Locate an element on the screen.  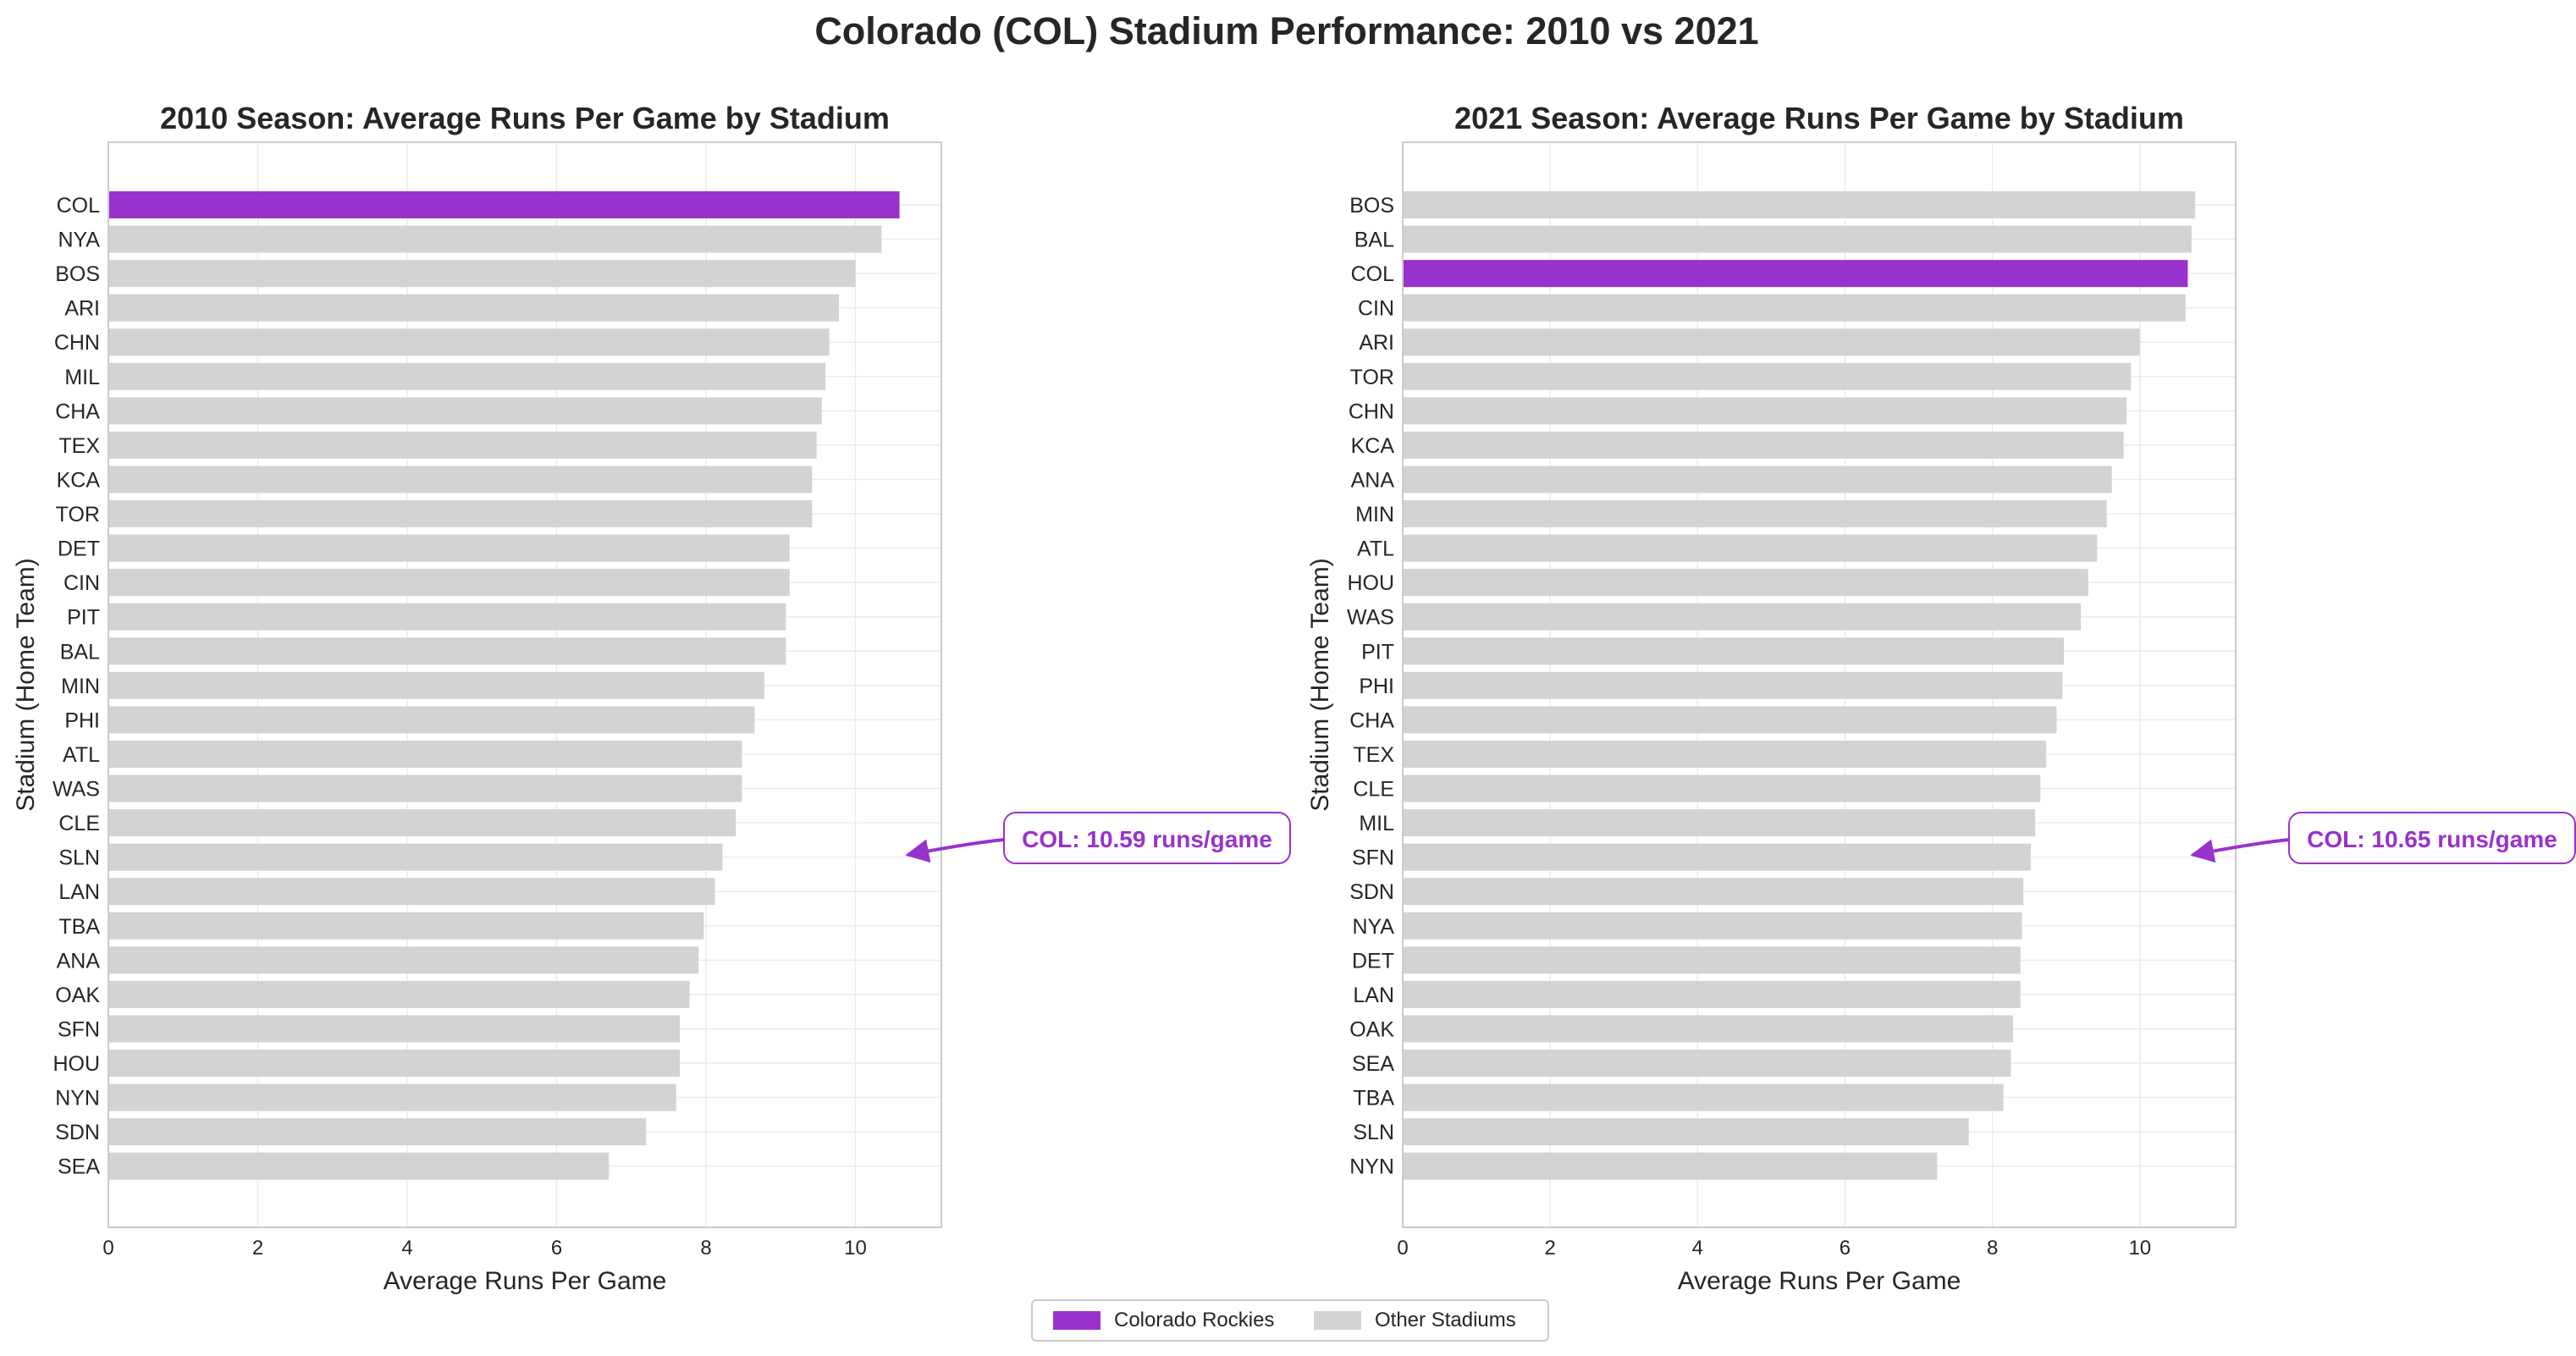
bar-oak is located at coordinates (399, 994).